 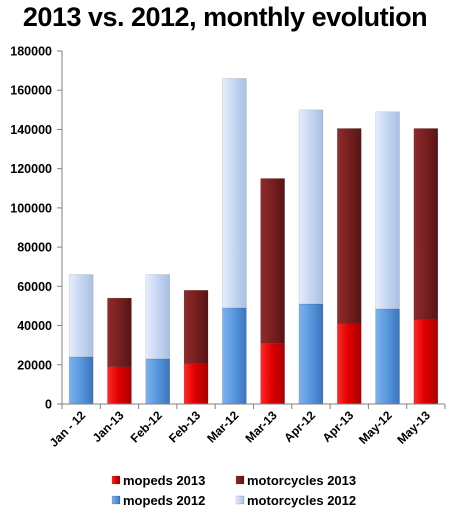 I want to click on legend-label: mopeds 2013, so click(x=164, y=480).